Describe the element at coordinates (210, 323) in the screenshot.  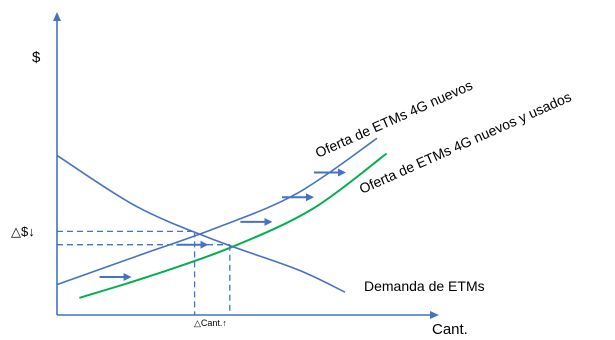
I see `quantity-change-label: △Cant.↑` at that location.